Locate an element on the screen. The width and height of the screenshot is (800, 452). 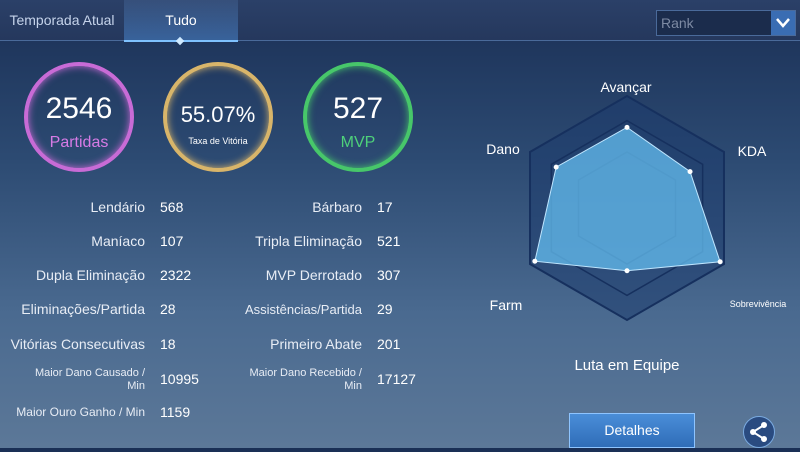
mvp-circle: 527 MVP is located at coordinates (358, 117).